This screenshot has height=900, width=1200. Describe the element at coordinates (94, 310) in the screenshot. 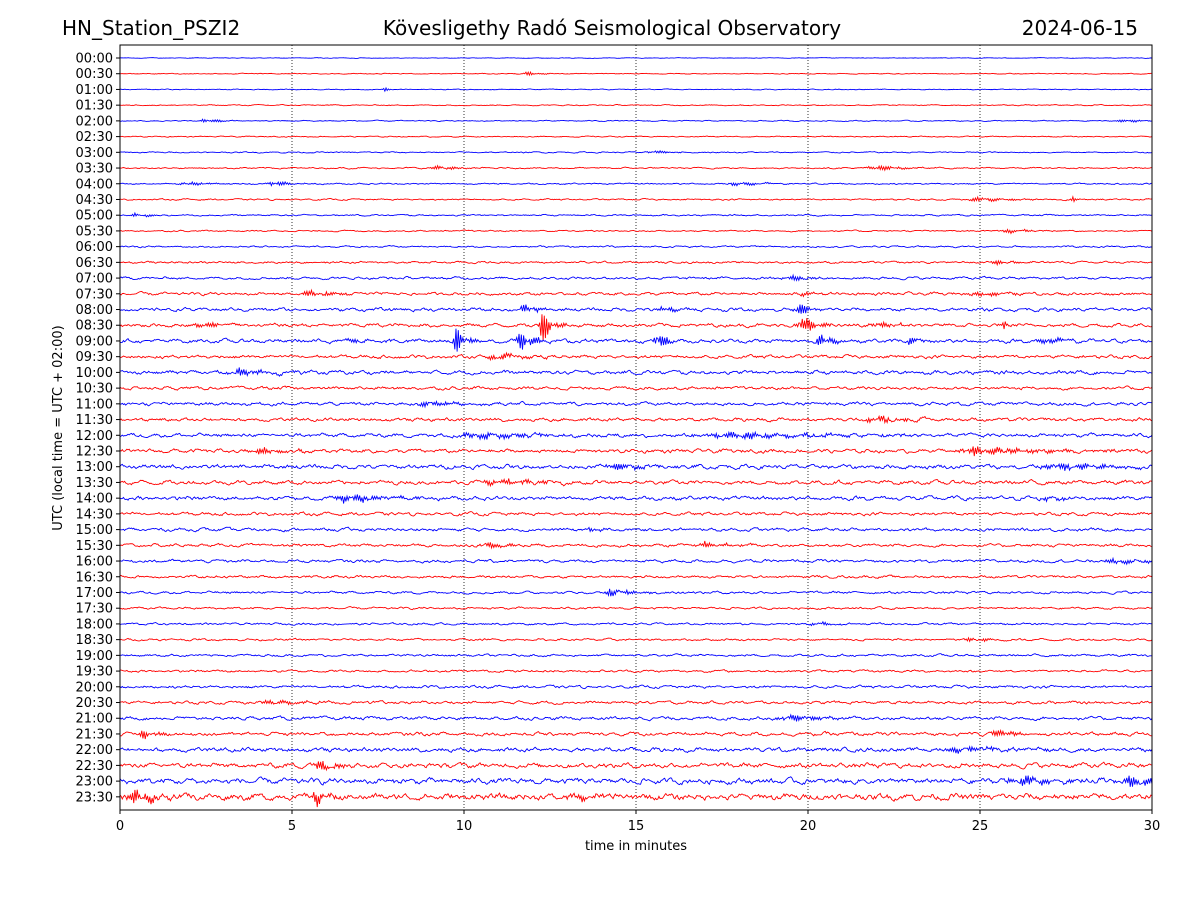

I see `row-label: 08:00` at that location.